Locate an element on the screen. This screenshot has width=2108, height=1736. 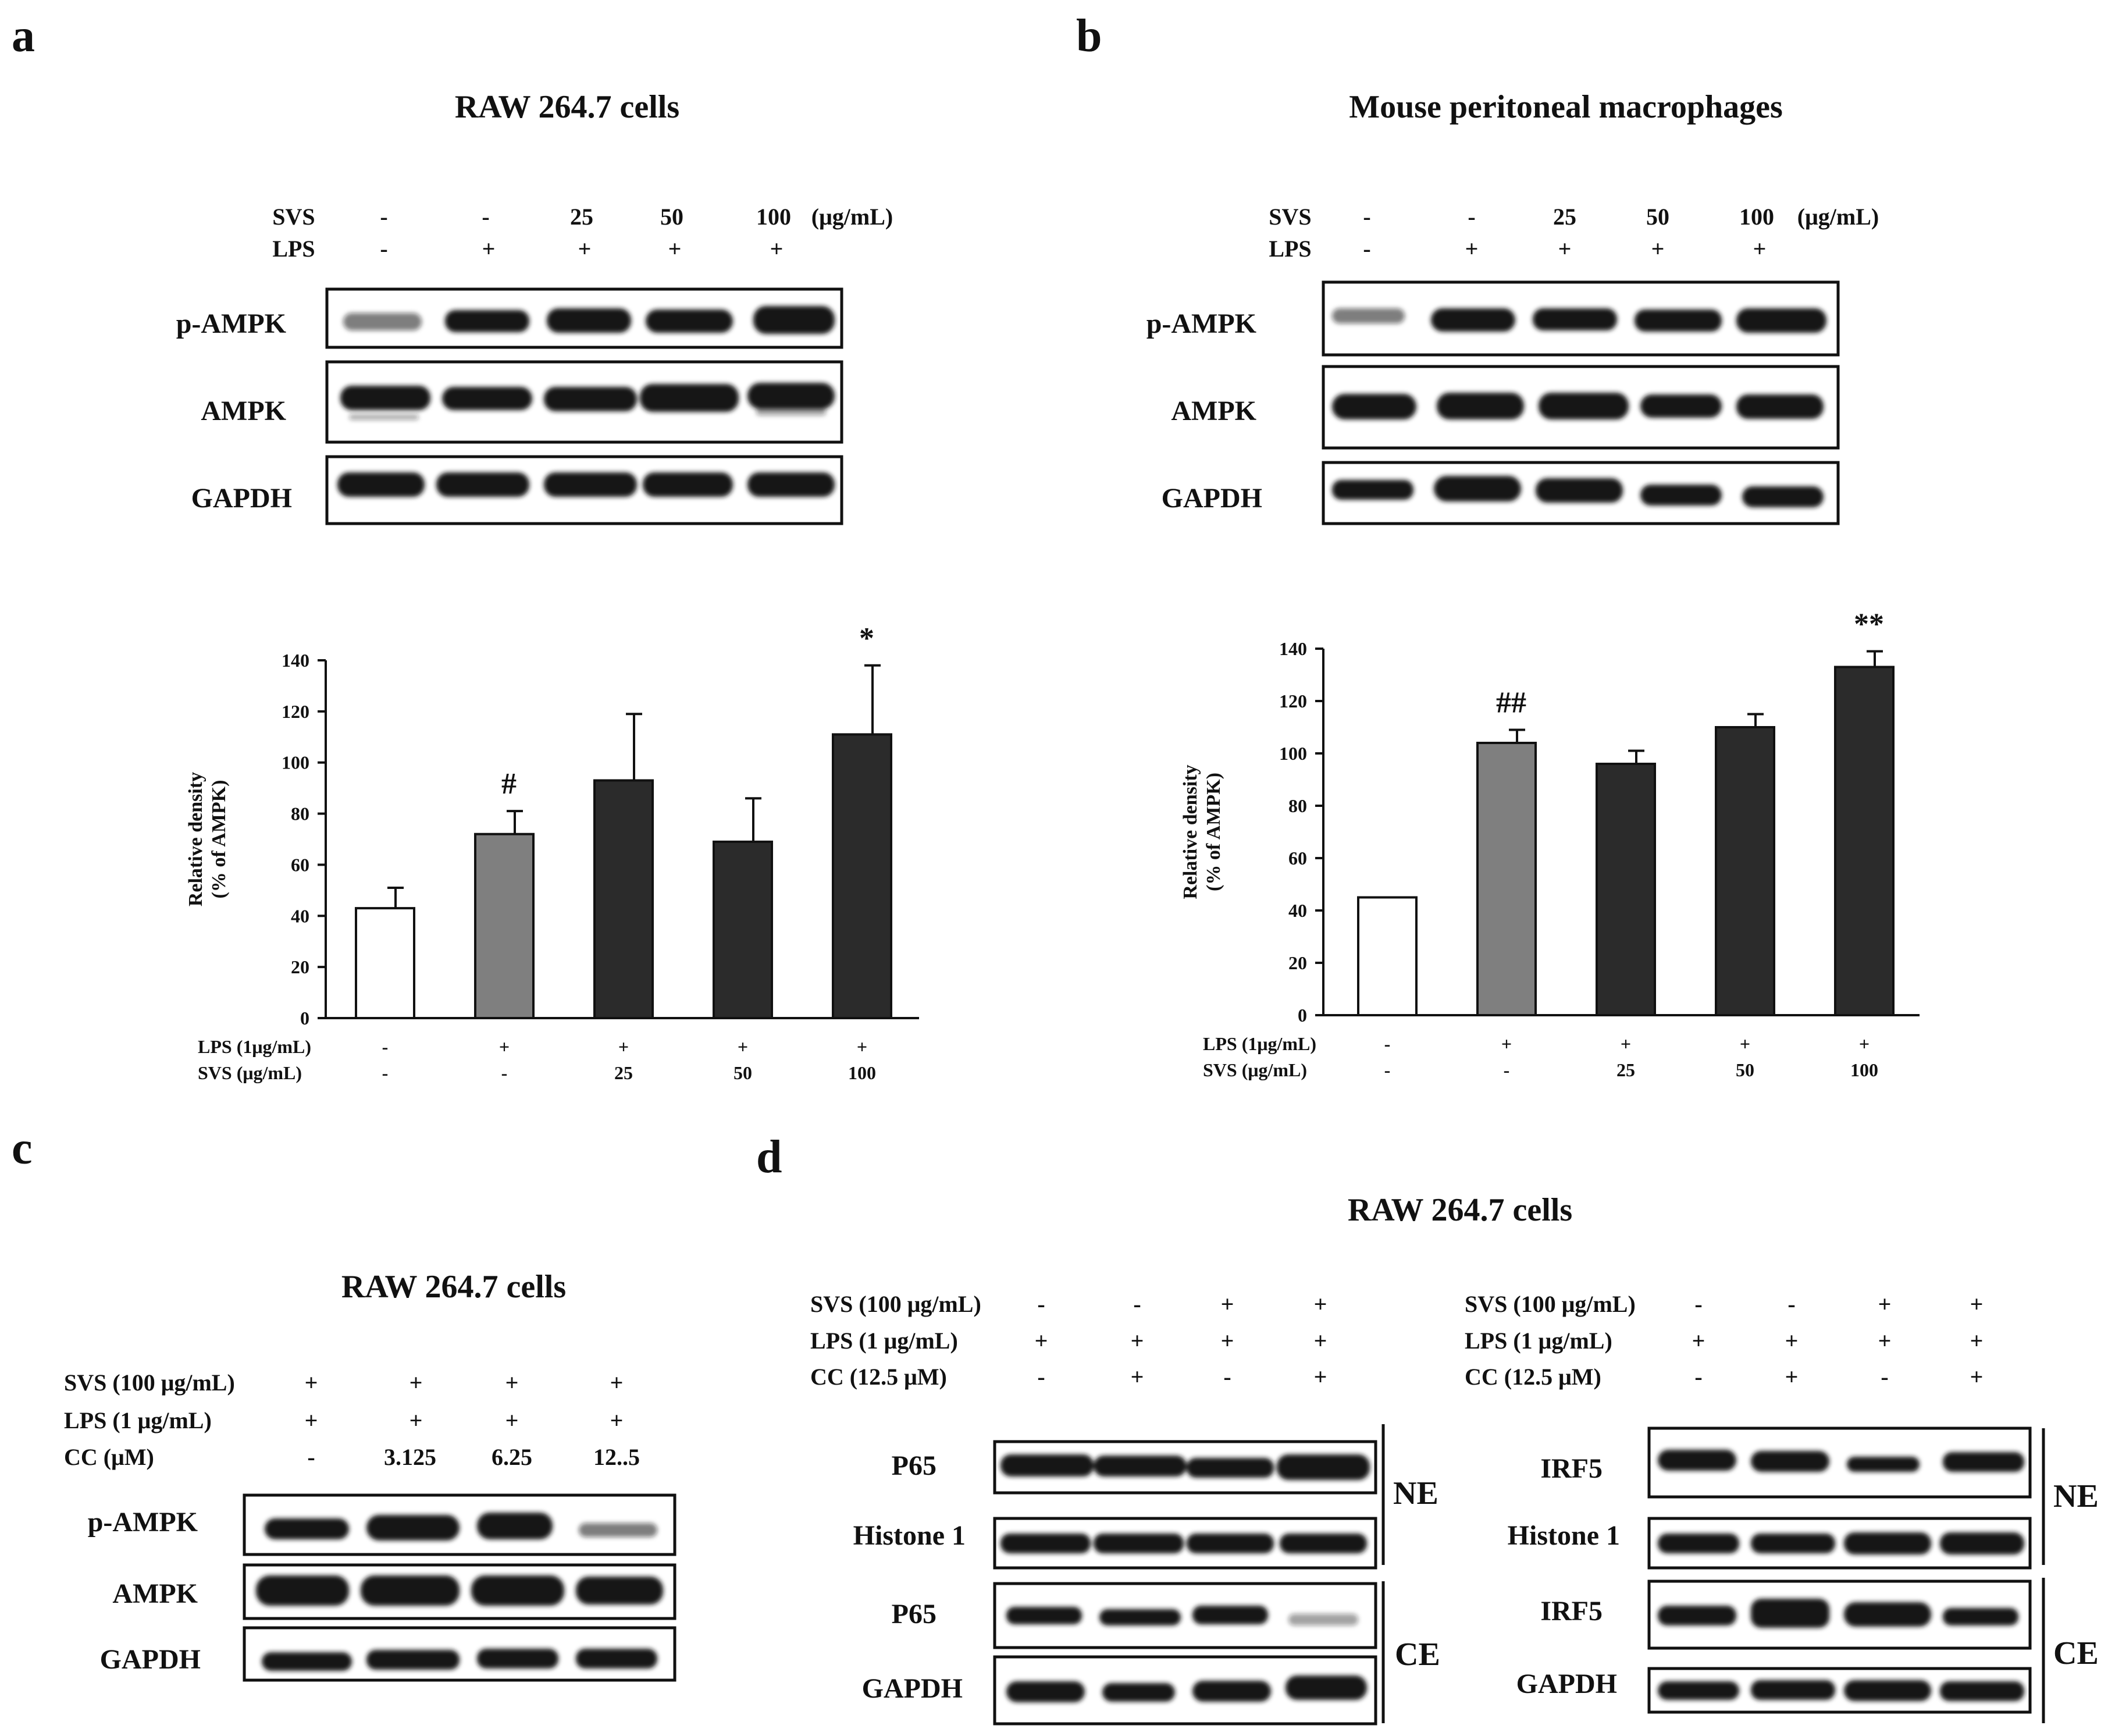
x-row-value: + is located at coordinates (504, 1046).